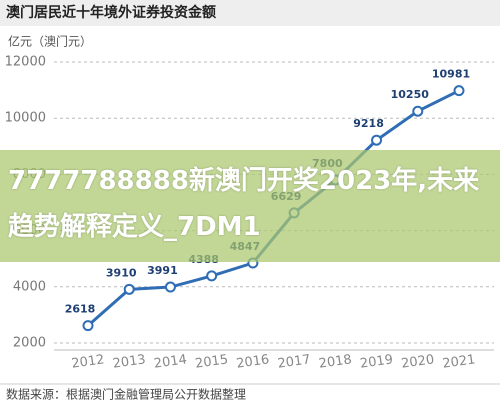  I want to click on x-tick-label: 2014, so click(170, 361).